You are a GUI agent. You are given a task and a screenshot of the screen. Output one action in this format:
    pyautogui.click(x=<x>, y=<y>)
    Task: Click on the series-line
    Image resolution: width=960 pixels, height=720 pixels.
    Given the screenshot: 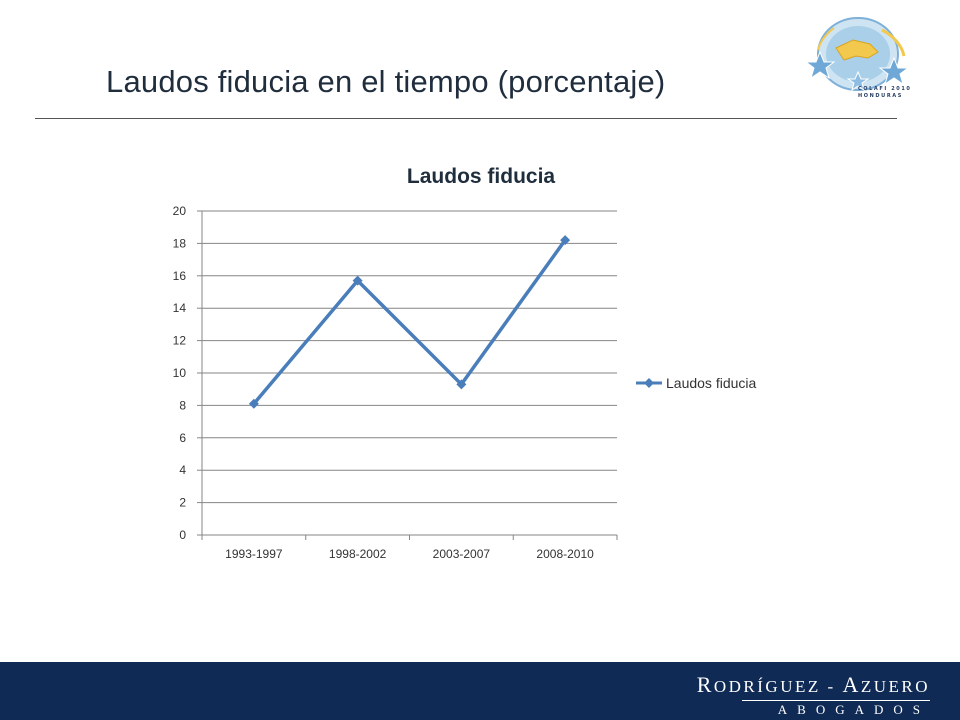 What is the action you would take?
    pyautogui.click(x=409, y=322)
    